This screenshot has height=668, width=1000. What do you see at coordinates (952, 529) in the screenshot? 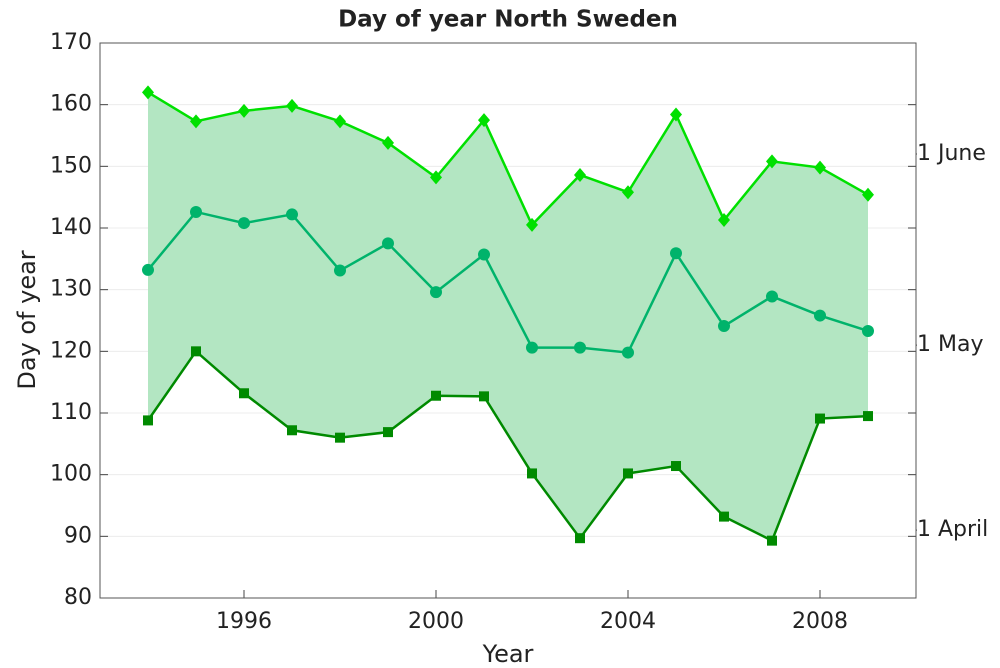
I see `y2-tick-label: 1 April` at bounding box center [952, 529].